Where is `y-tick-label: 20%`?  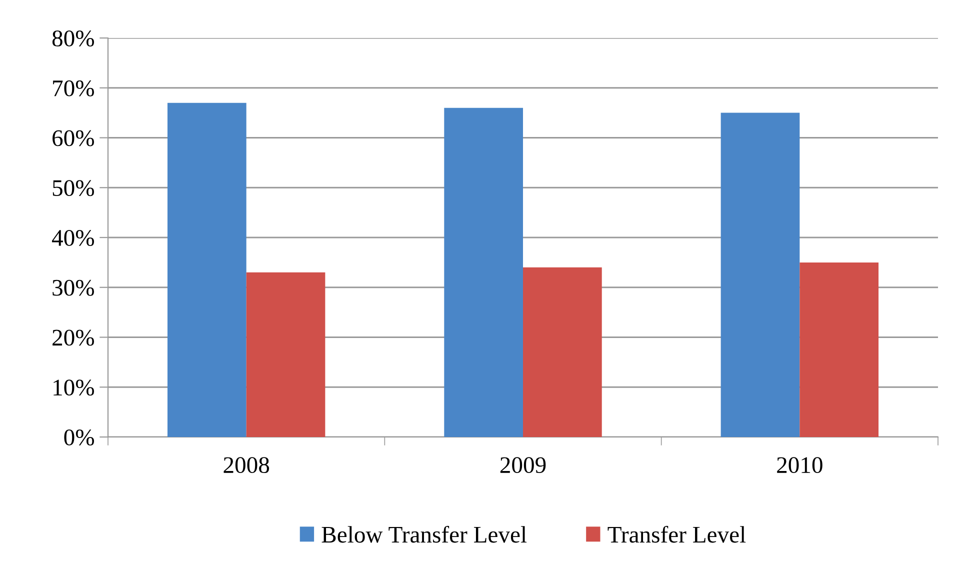
y-tick-label: 20% is located at coordinates (73, 338).